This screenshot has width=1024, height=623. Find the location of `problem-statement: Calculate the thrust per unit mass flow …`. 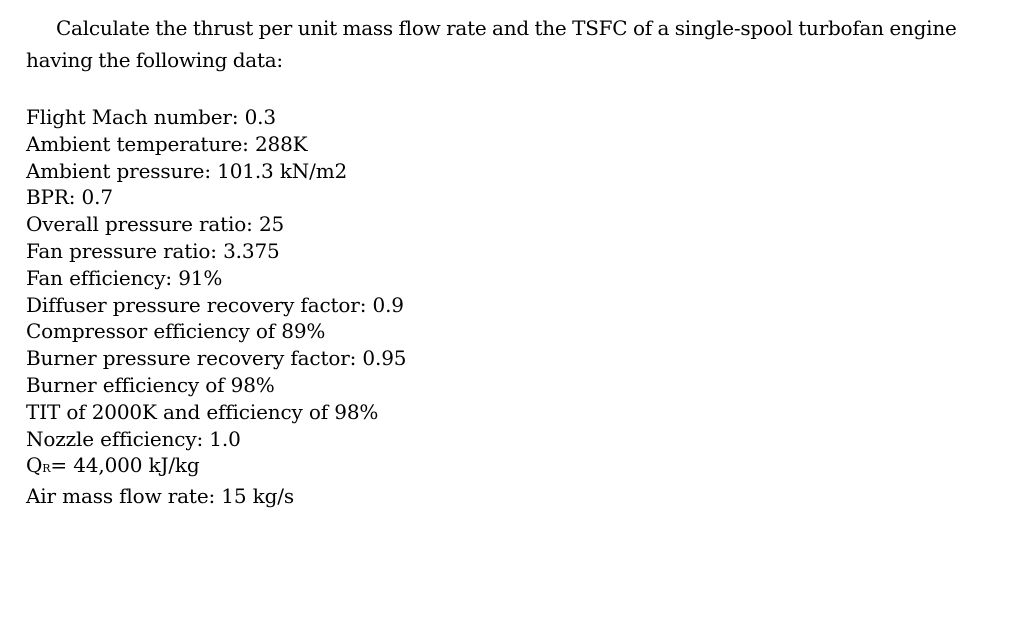

problem-statement: Calculate the thrust per unit mass flow … is located at coordinates (491, 44).